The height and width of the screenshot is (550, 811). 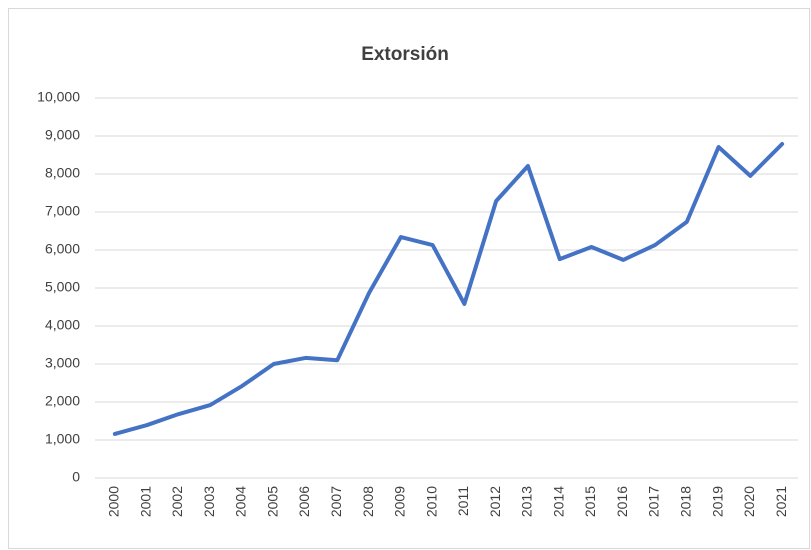 What do you see at coordinates (62, 363) in the screenshot?
I see `y-tick-label: 3,000` at bounding box center [62, 363].